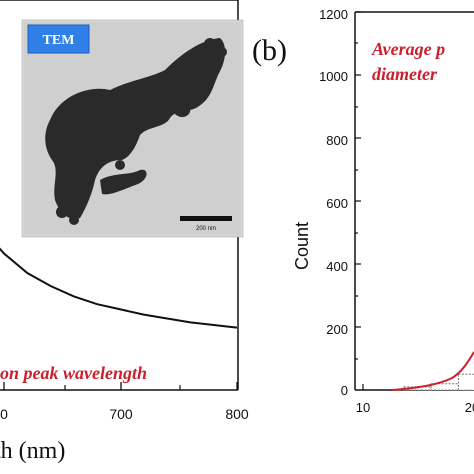 The image size is (474, 474). What do you see at coordinates (438, 382) in the screenshot?
I see `histogram-bars` at bounding box center [438, 382].